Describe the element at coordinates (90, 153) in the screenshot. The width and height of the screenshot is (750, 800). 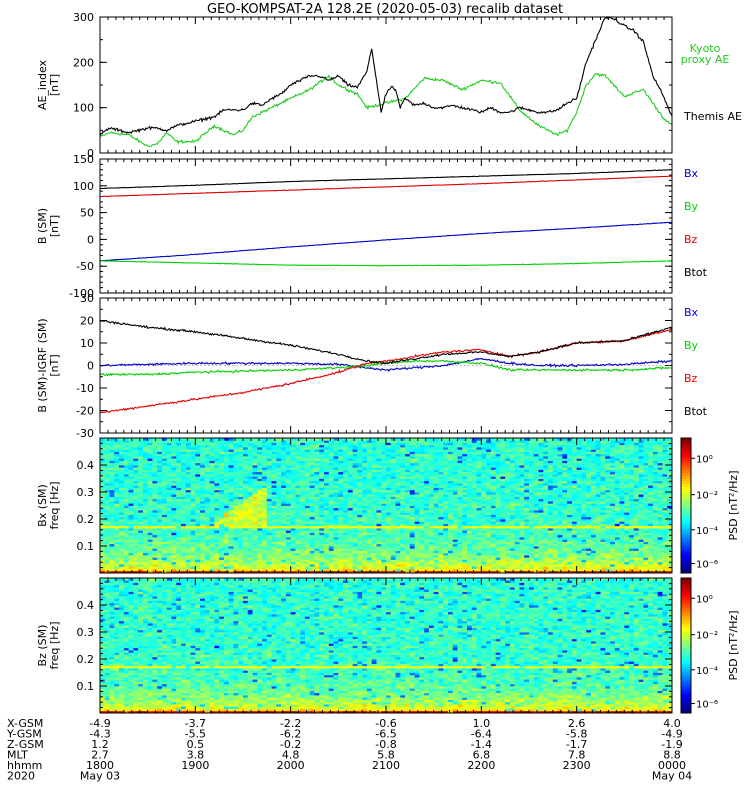
I see `ae-panel-ytick-label: 0` at that location.